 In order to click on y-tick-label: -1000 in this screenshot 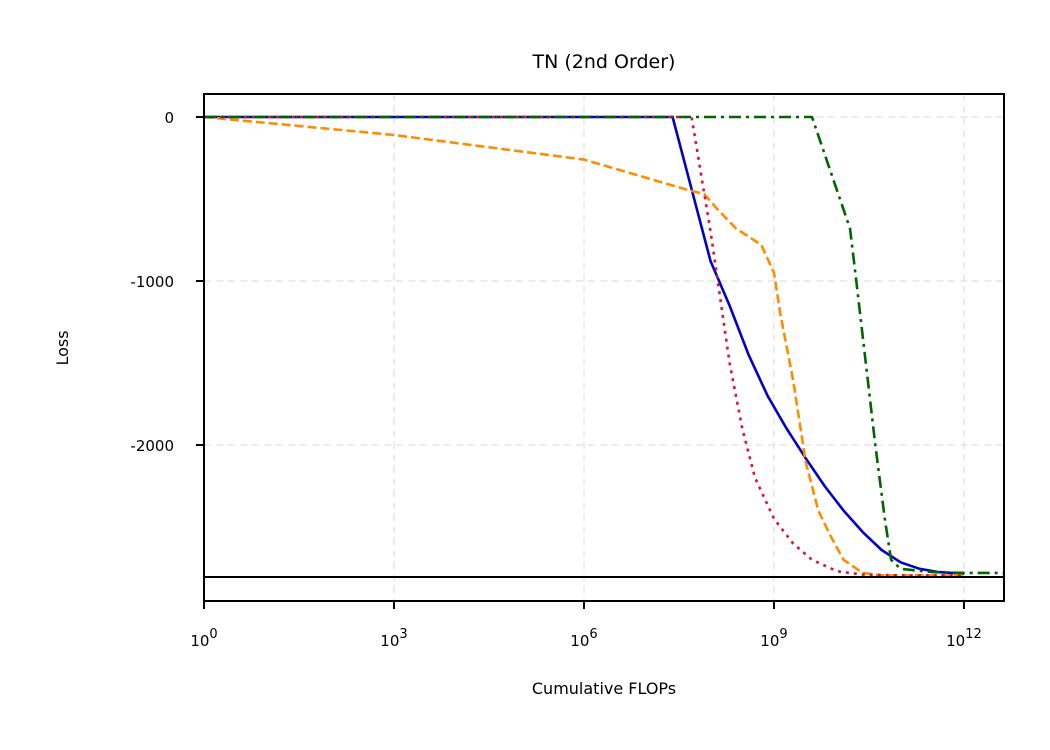, I will do `click(152, 282)`.